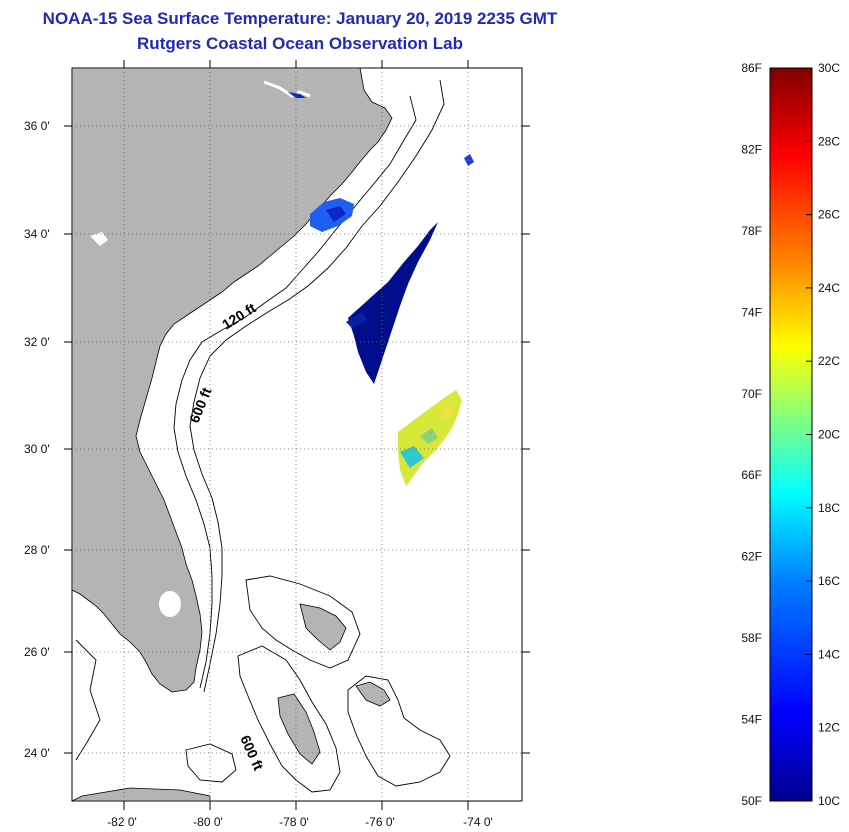 The height and width of the screenshot is (832, 849). What do you see at coordinates (751, 68) in the screenshot?
I see `colorbar-f-label: 86F` at bounding box center [751, 68].